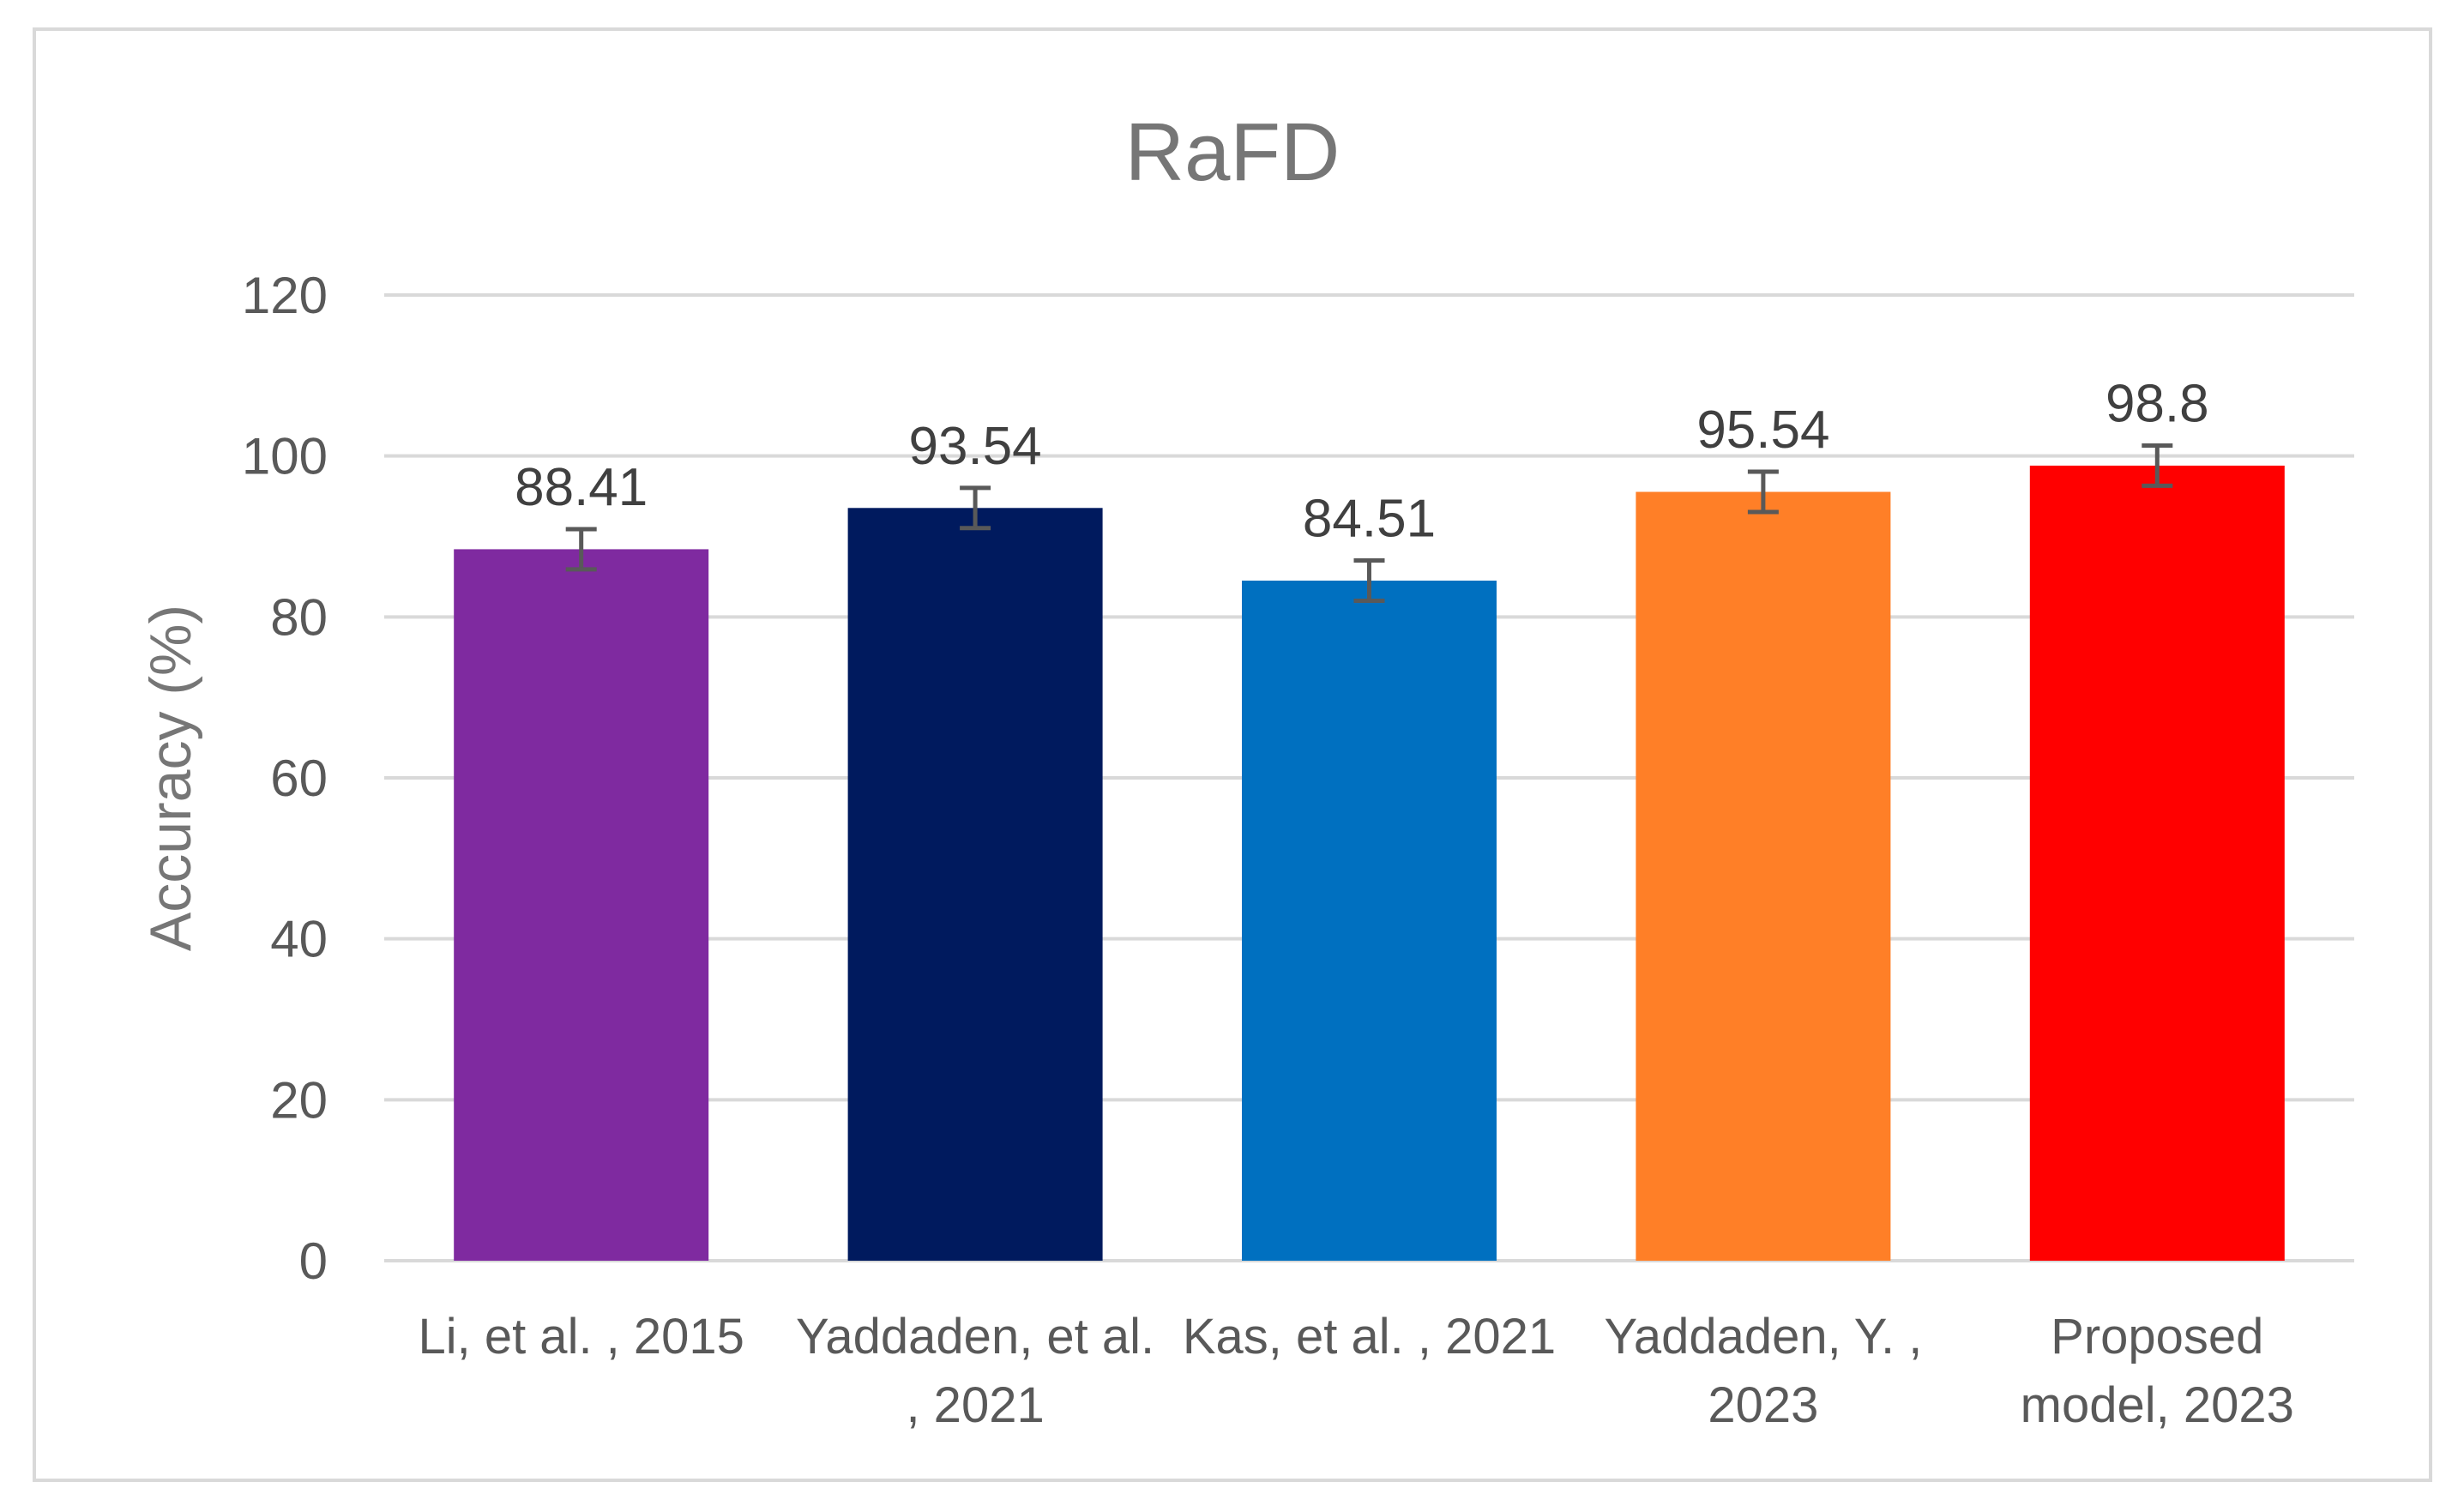 Image resolution: width=2464 pixels, height=1512 pixels. I want to click on category-label-1: Li, et al. , 2015, so click(581, 1336).